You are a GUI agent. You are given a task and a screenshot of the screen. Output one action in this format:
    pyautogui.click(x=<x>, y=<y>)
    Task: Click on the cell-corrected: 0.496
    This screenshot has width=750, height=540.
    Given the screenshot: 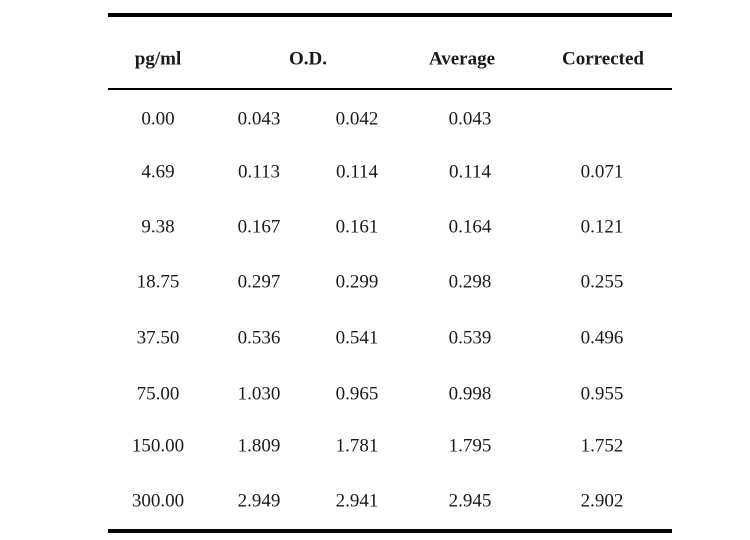 What is the action you would take?
    pyautogui.click(x=602, y=338)
    